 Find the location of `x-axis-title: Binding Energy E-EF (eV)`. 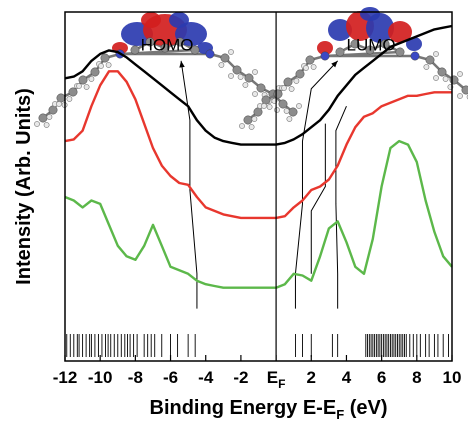

x-axis-title: Binding Energy E-EF (eV) is located at coordinates (269, 409).